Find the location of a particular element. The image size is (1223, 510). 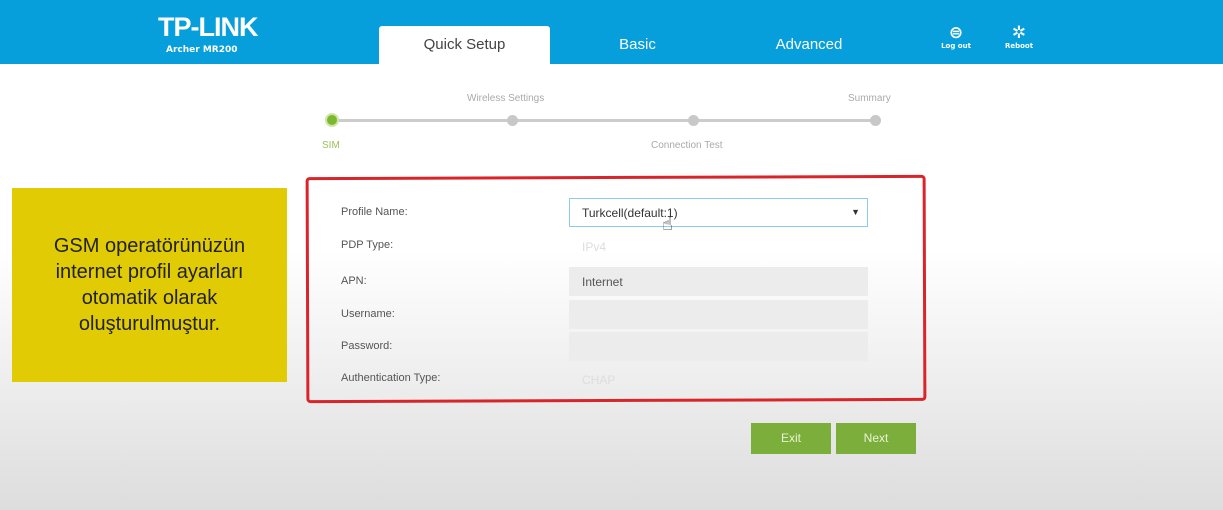

tab-basic: Basic is located at coordinates (637, 44).